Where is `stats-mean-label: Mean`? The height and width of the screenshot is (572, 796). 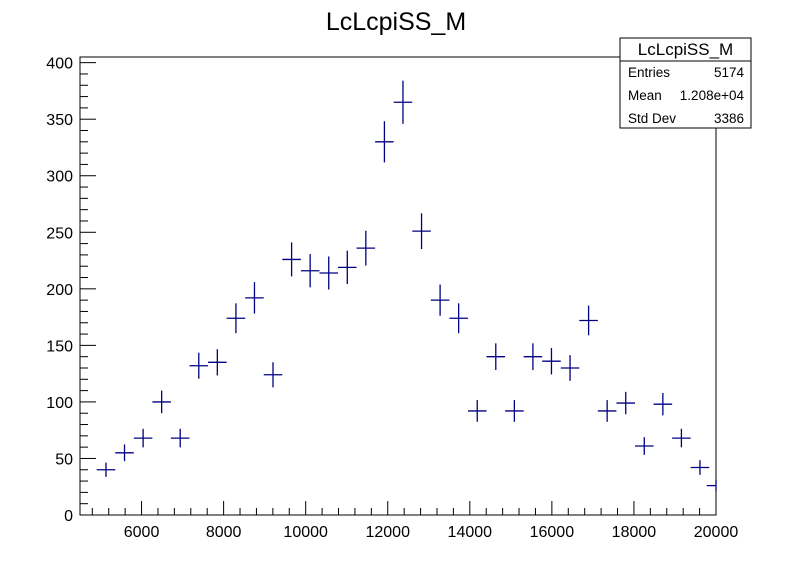
stats-mean-label: Mean is located at coordinates (645, 95).